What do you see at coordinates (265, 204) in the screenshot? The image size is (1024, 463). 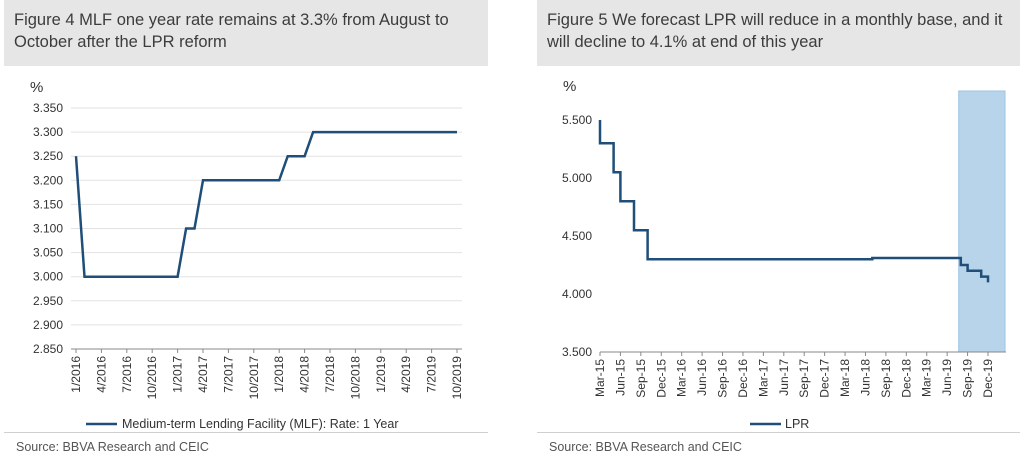 I see `mlf-rate-line` at bounding box center [265, 204].